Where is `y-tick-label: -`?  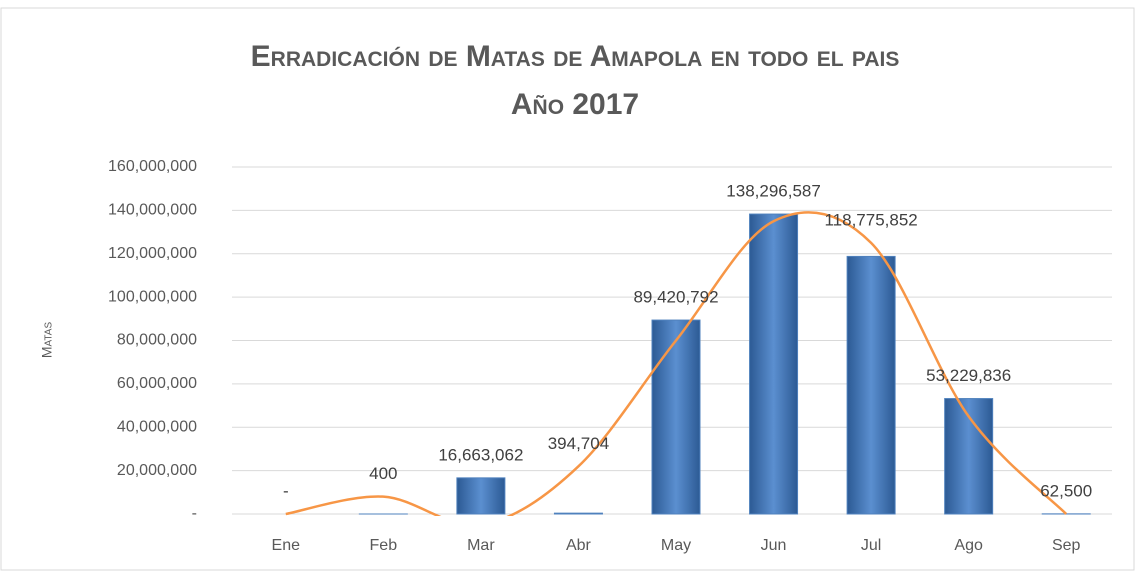 y-tick-label: - is located at coordinates (194, 513).